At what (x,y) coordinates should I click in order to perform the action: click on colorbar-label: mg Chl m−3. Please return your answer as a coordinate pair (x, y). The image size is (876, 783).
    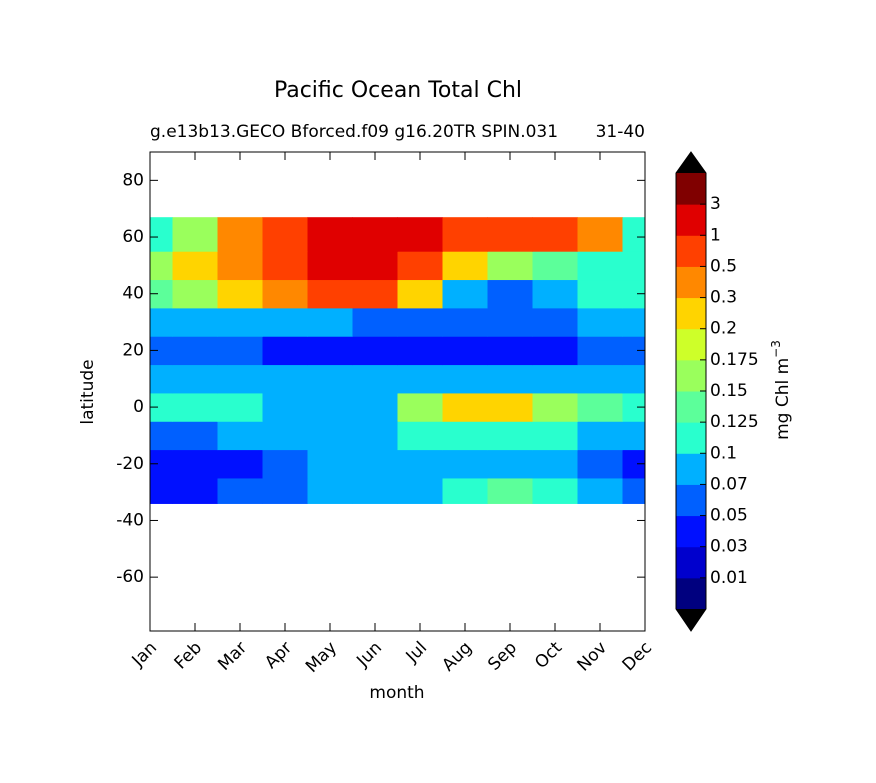
    Looking at the image, I should click on (781, 390).